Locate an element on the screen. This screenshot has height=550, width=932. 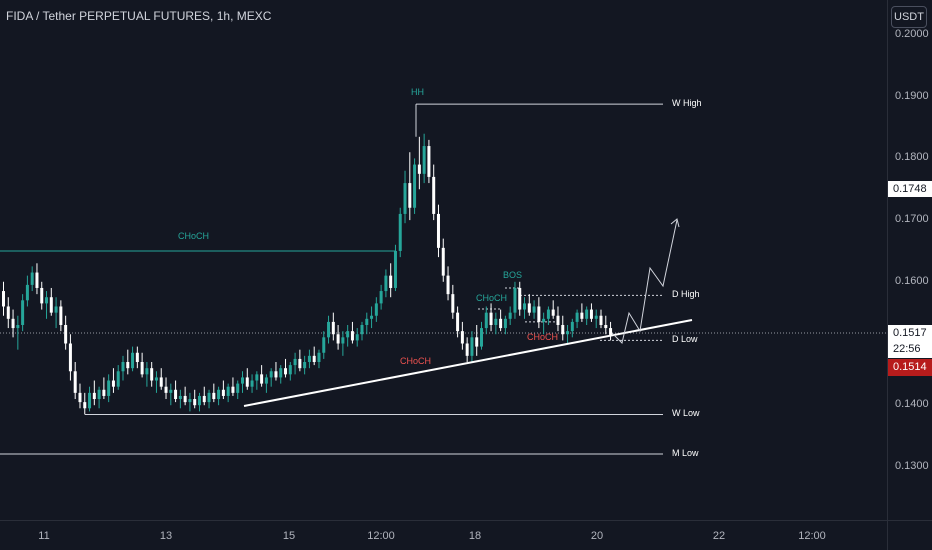
projection-path is located at coordinates (644, 281).